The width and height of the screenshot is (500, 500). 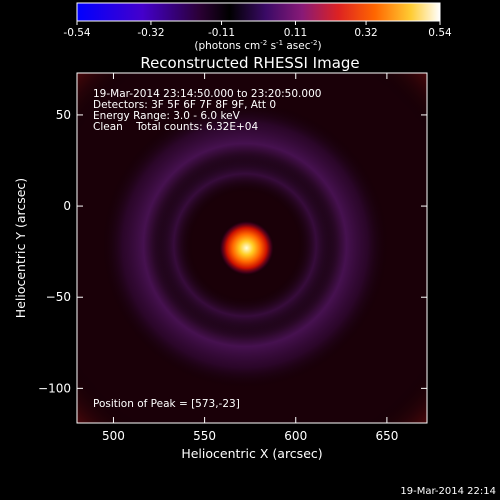 I want to click on timestamp: 19-Mar-2014 22:14, so click(x=448, y=491).